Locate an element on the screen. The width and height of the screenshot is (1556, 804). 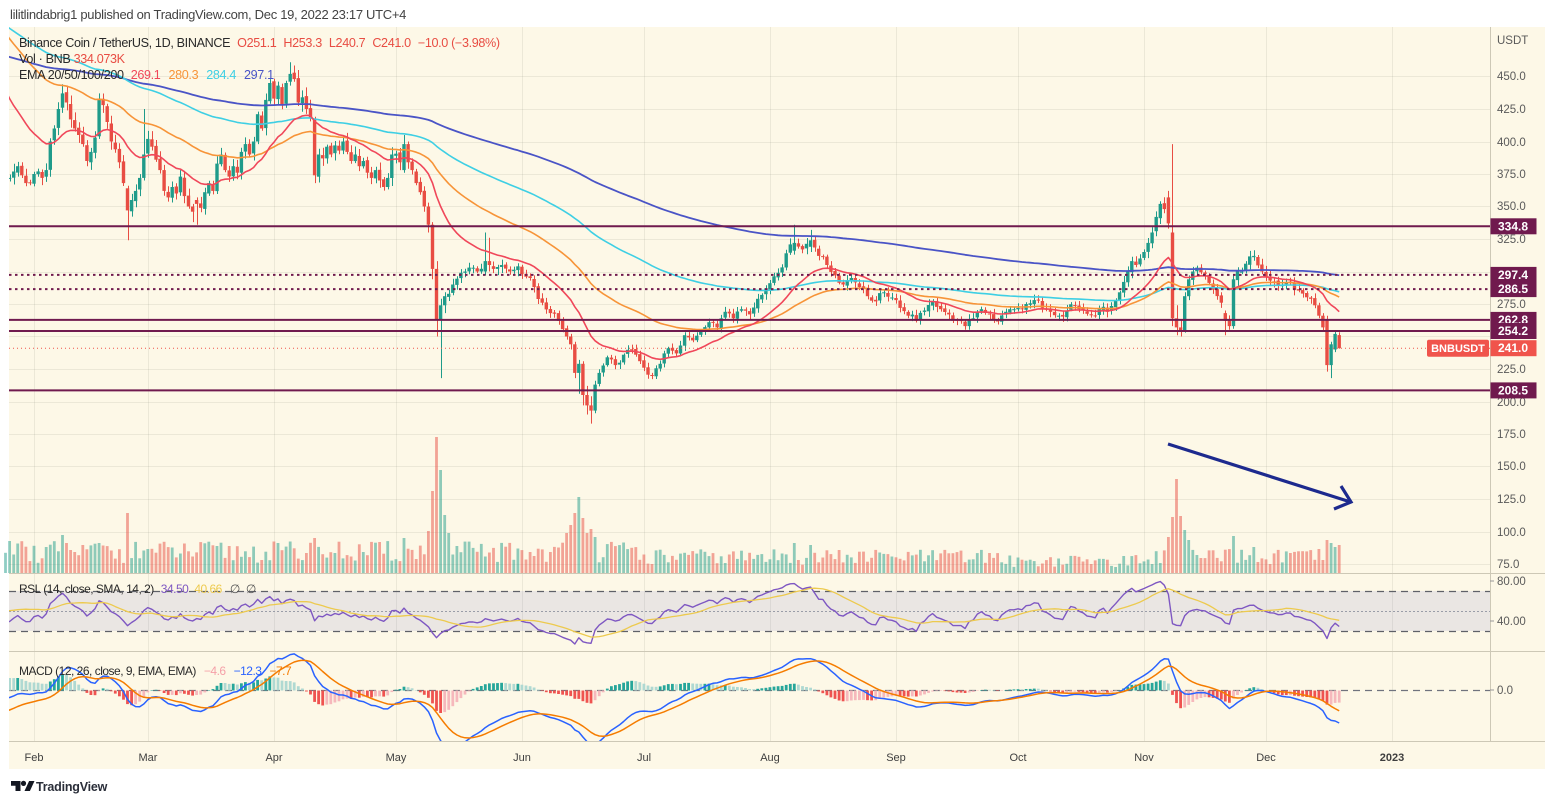
svg-text: 150.0 is located at coordinates (1511, 467).